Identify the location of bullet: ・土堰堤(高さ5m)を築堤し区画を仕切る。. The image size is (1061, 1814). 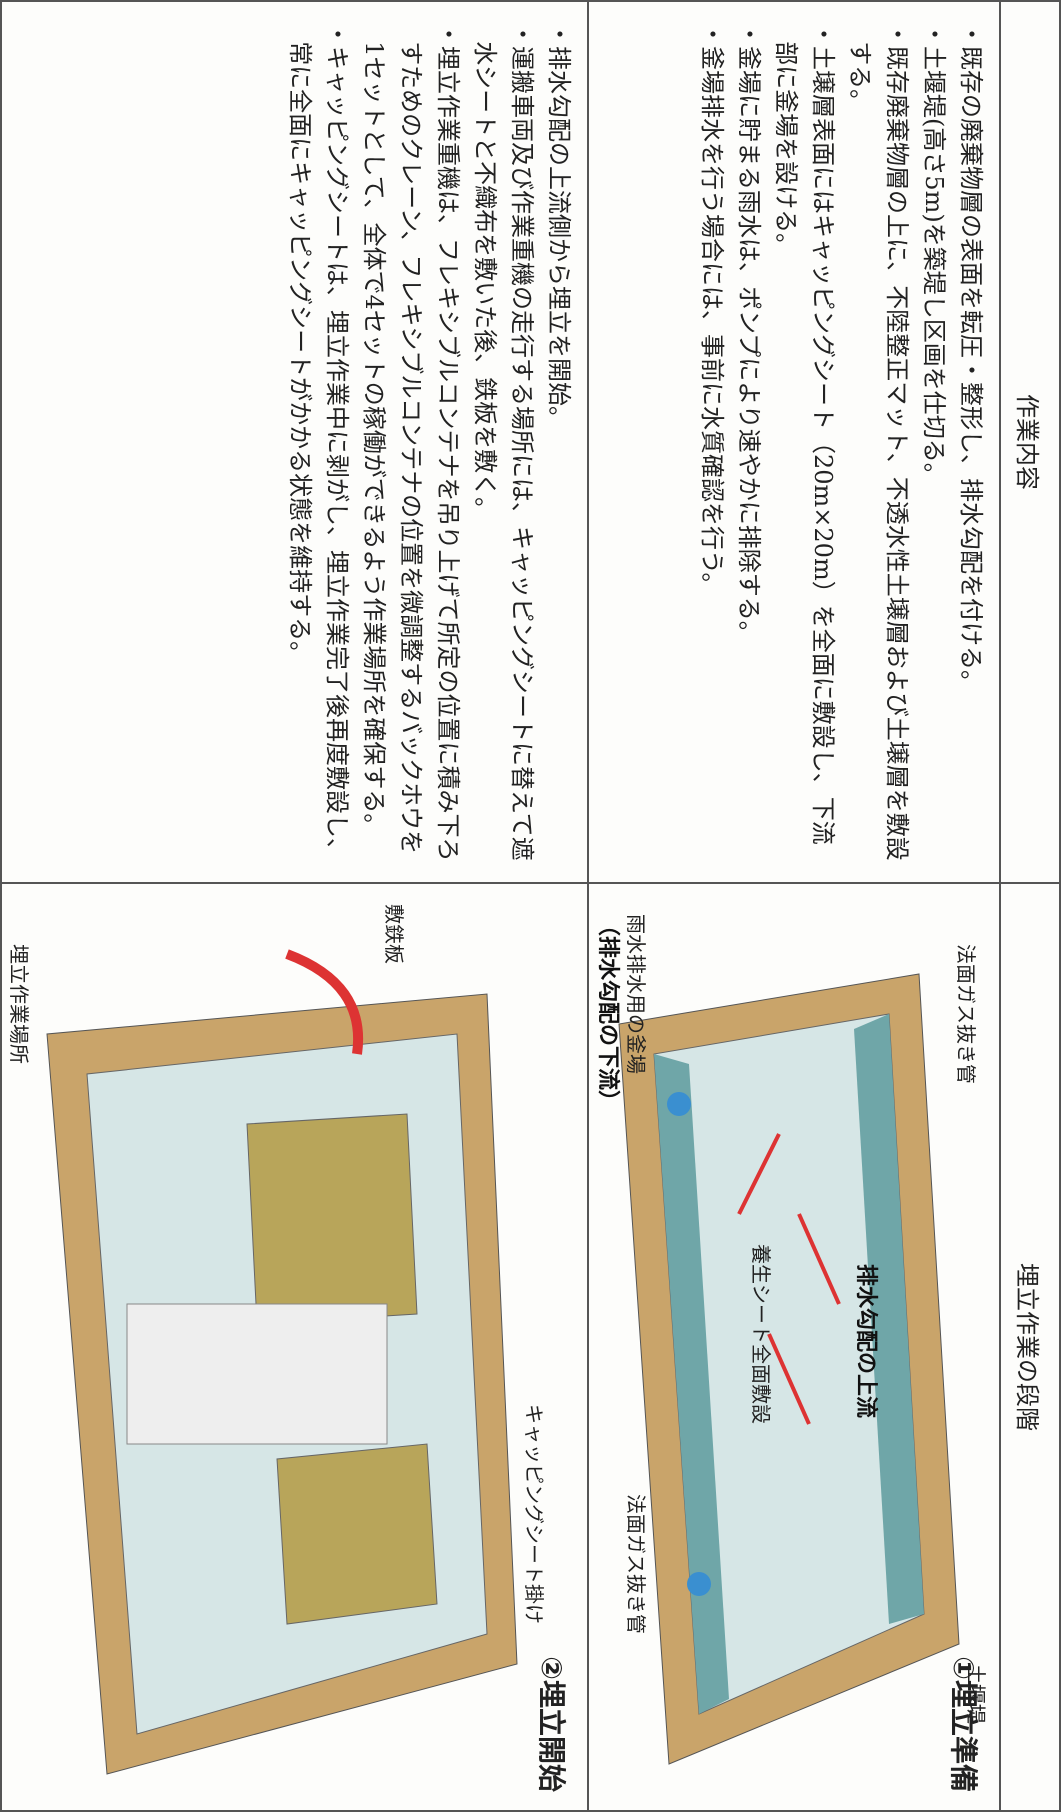
(934, 254).